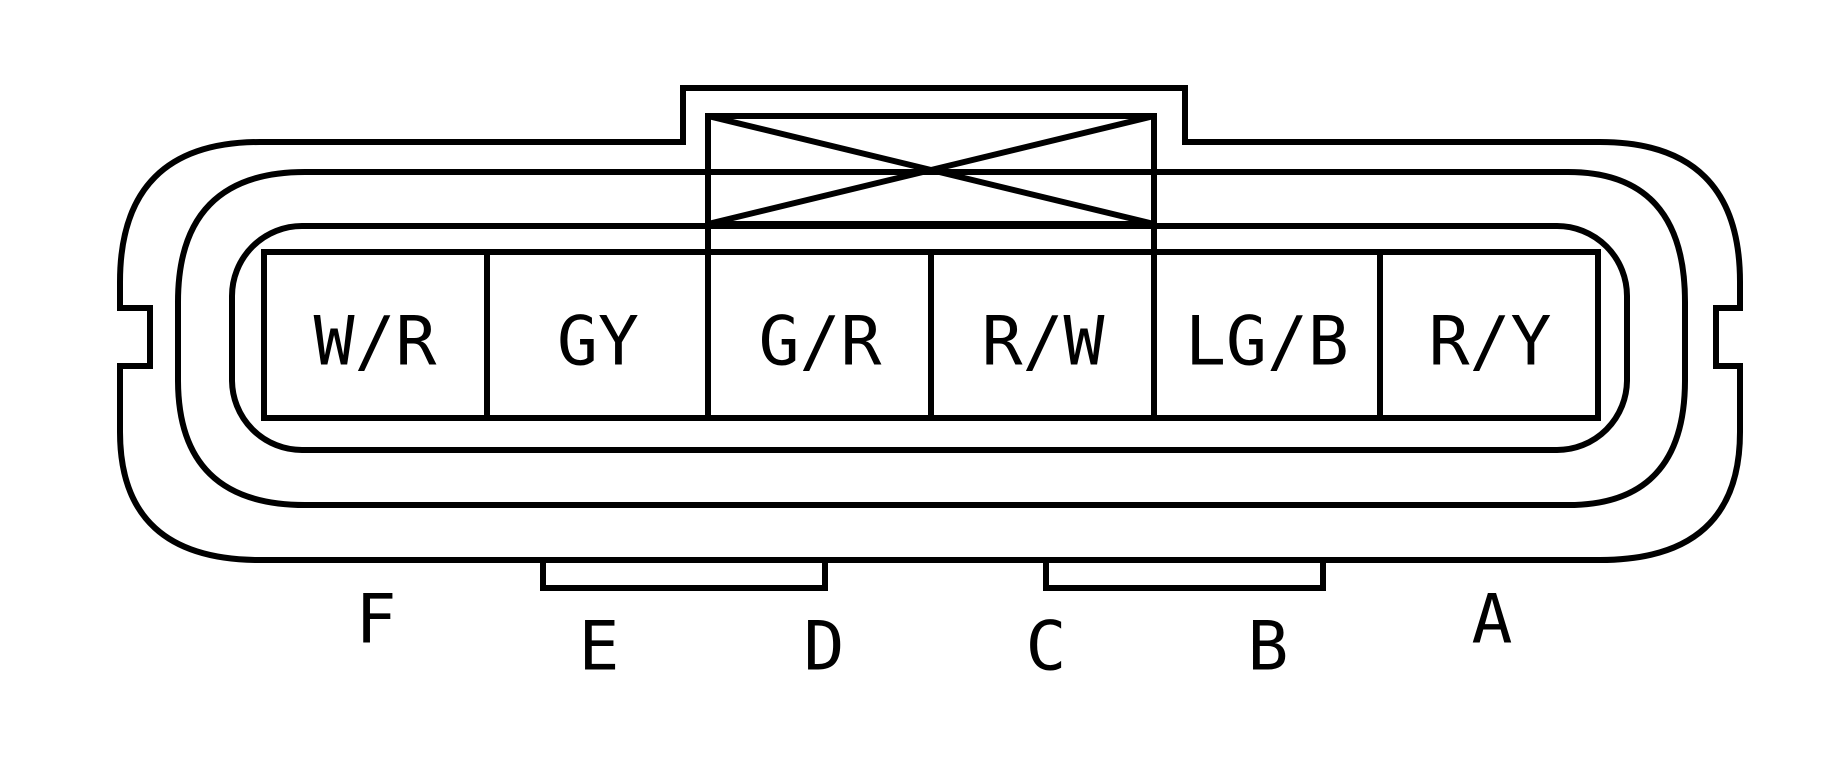  I want to click on locking-latch, so click(931, 170).